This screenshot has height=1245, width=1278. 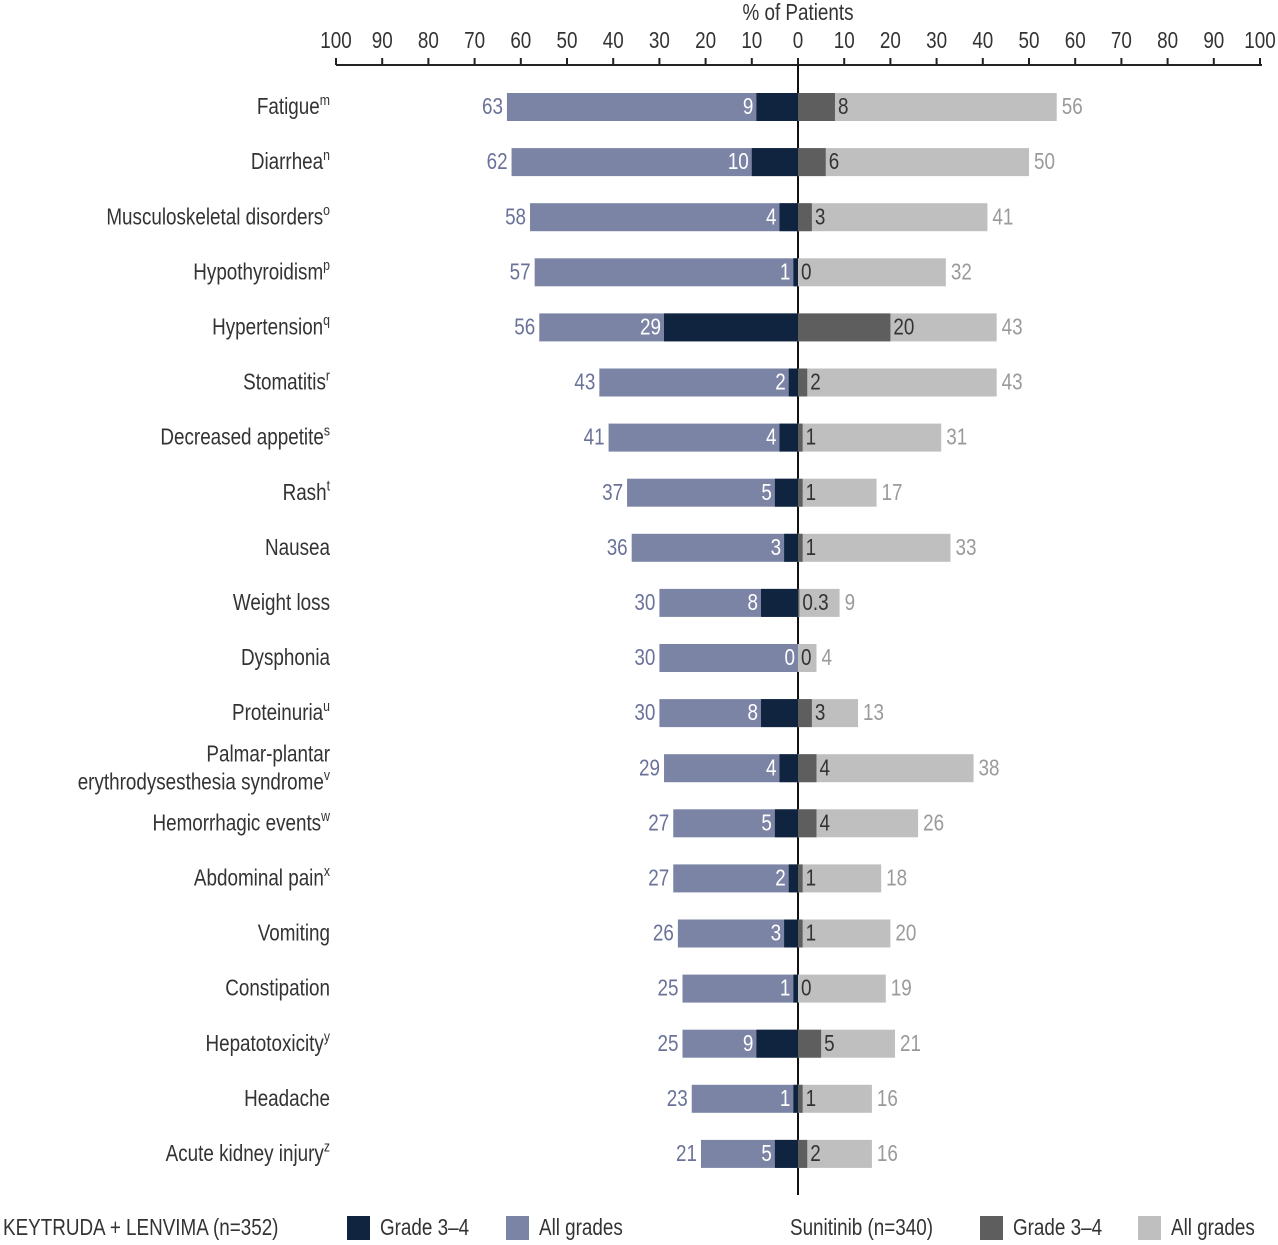 I want to click on footnote-marker: s, so click(x=327, y=431).